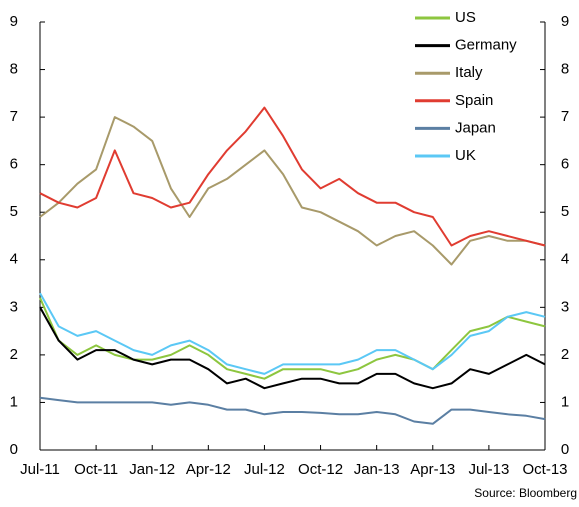  Describe the element at coordinates (465, 17) in the screenshot. I see `legend-label: US` at that location.